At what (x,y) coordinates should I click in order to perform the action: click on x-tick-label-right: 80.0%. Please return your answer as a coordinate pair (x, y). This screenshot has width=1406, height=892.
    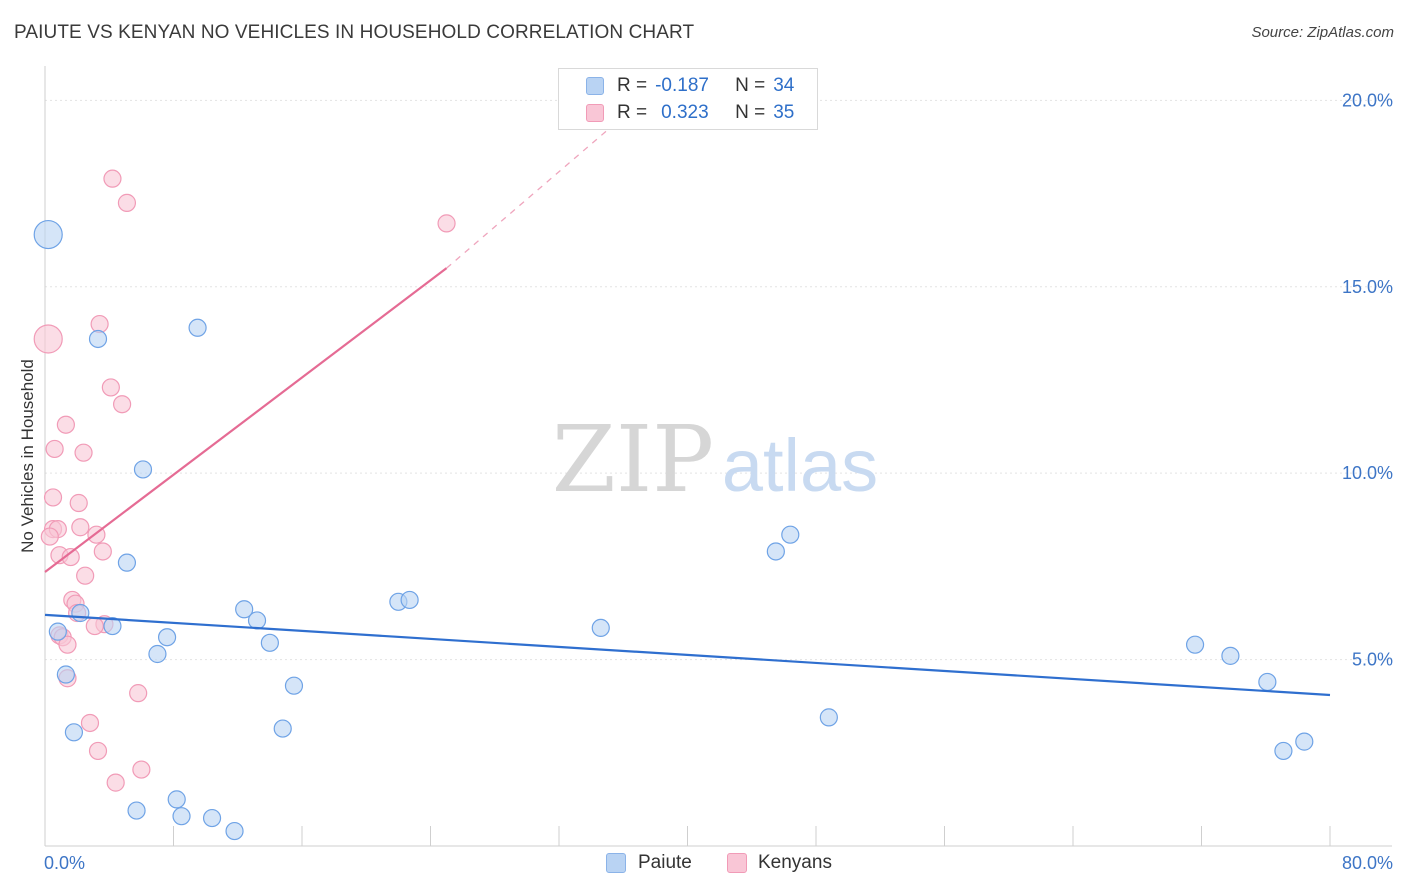
    Looking at the image, I should click on (1367, 863).